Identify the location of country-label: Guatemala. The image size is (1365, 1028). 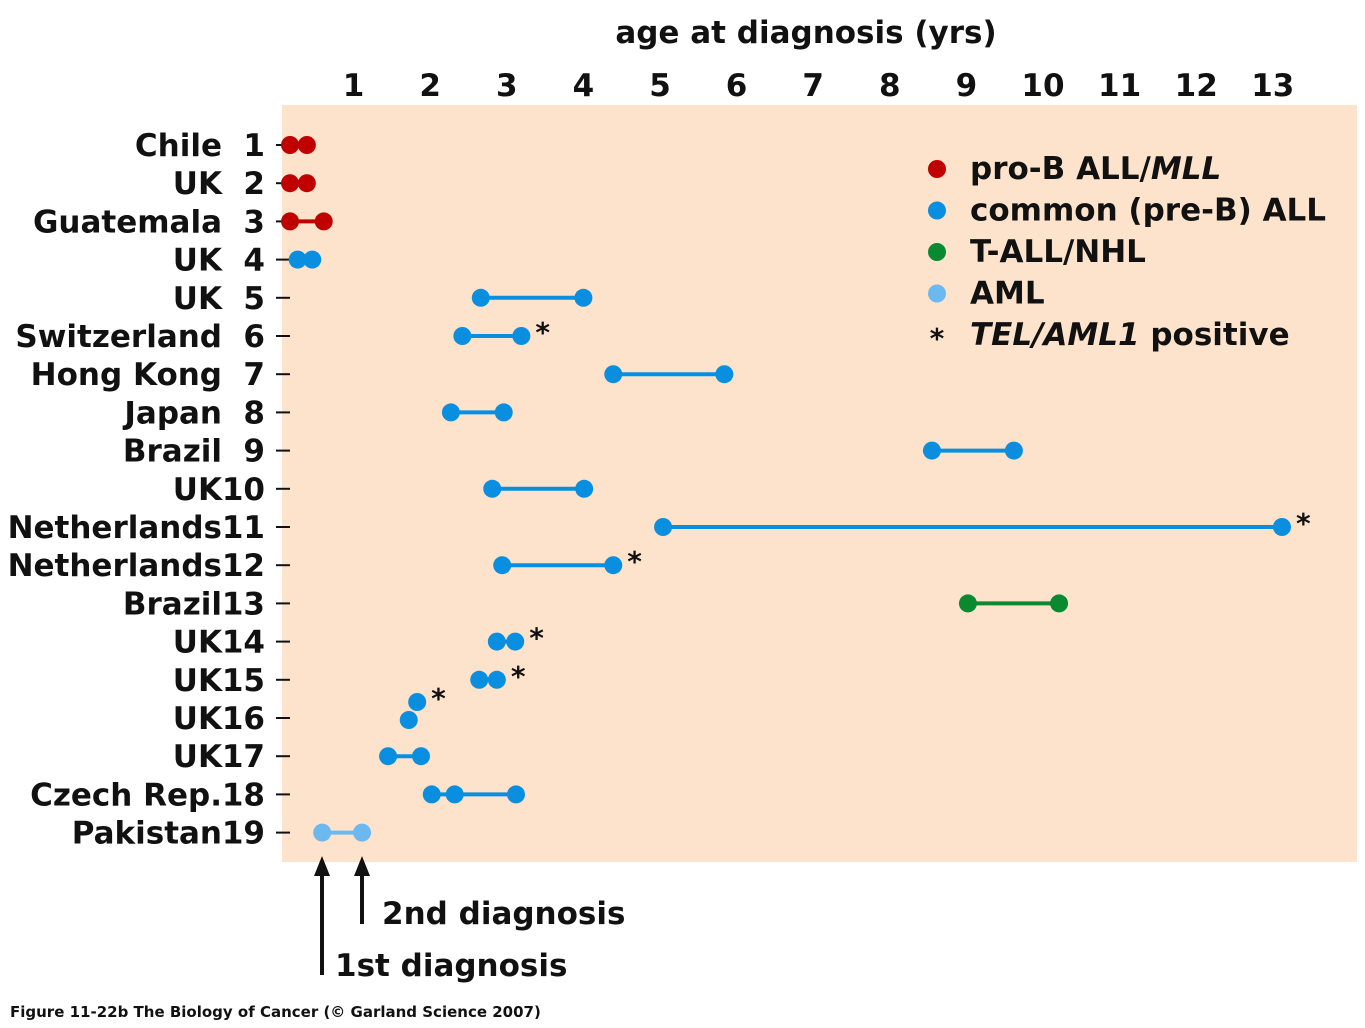
(127, 222).